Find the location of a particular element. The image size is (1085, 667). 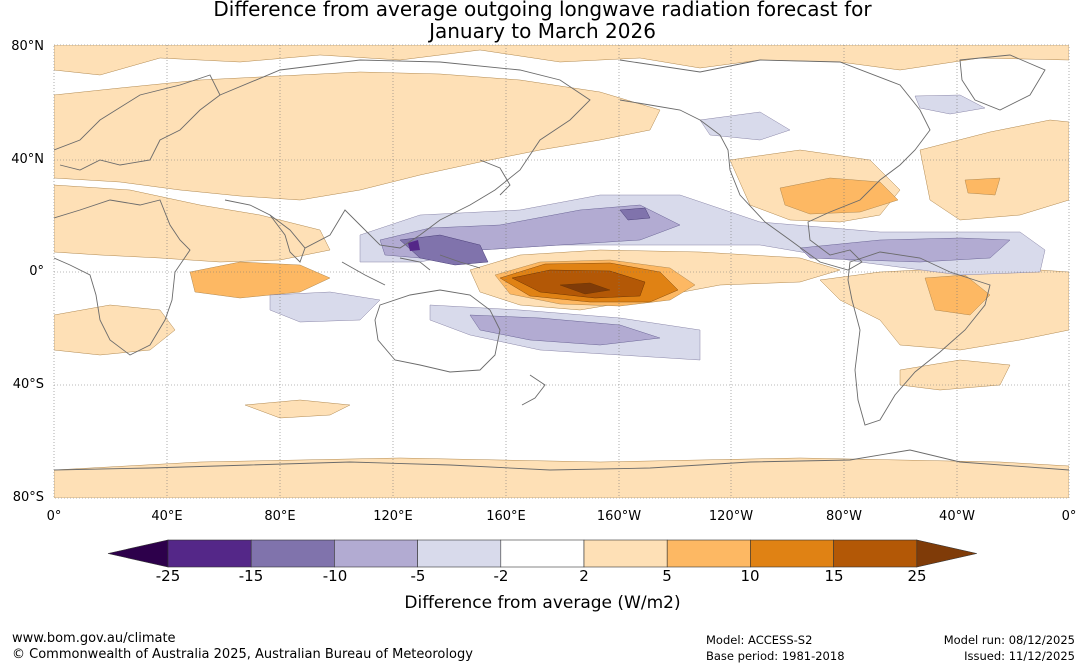

greenland-coastline is located at coordinates (1002, 82).